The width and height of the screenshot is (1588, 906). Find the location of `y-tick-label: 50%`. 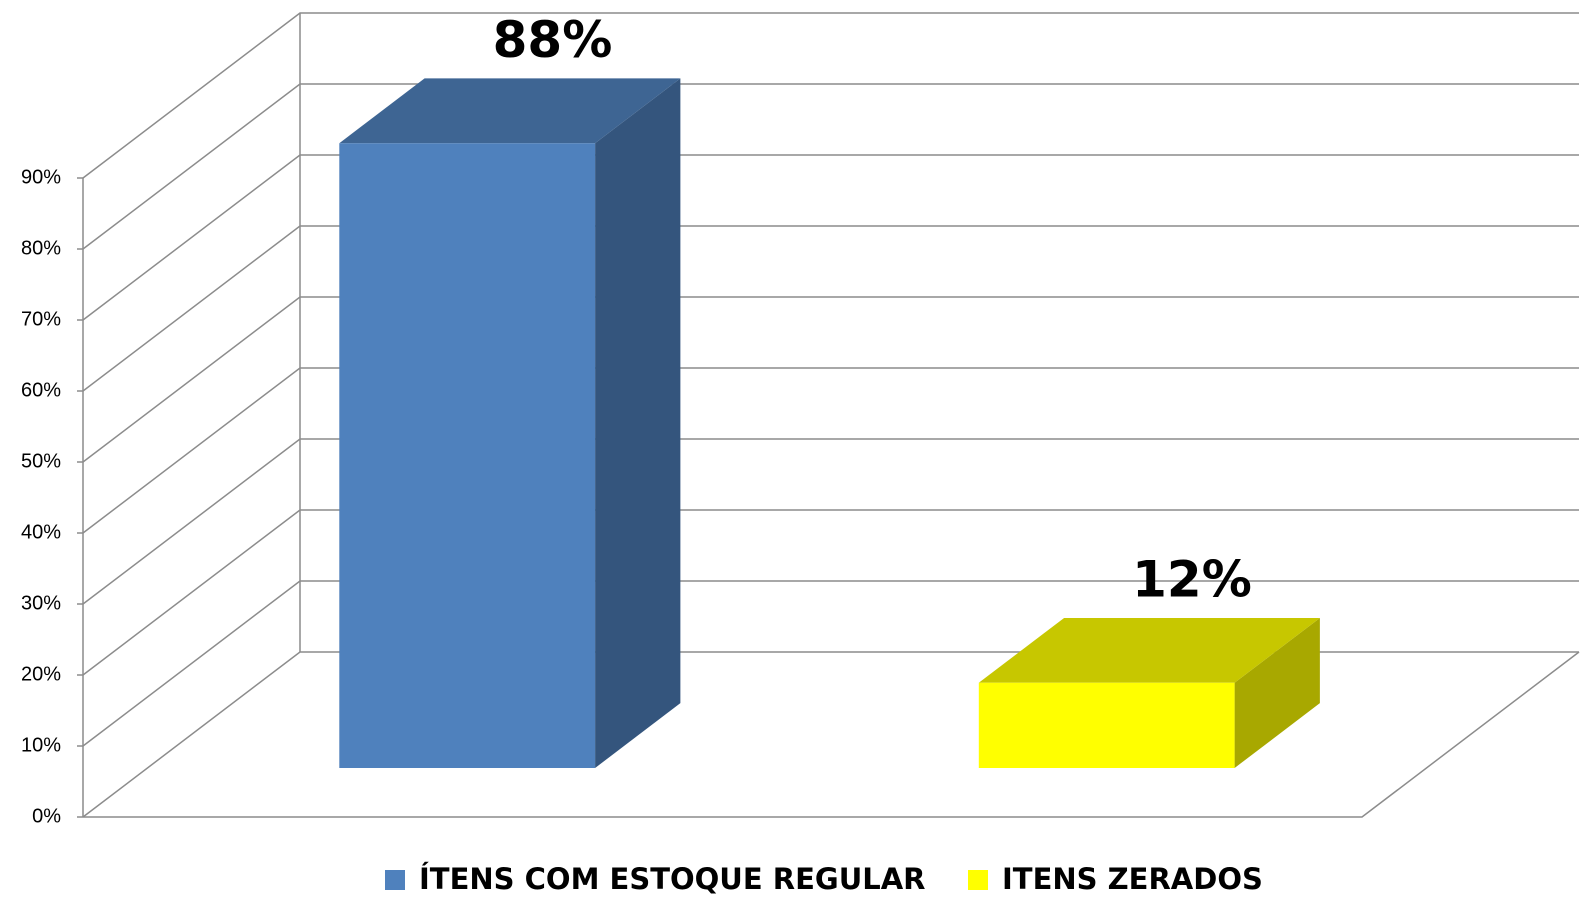

y-tick-label: 50% is located at coordinates (41, 461).